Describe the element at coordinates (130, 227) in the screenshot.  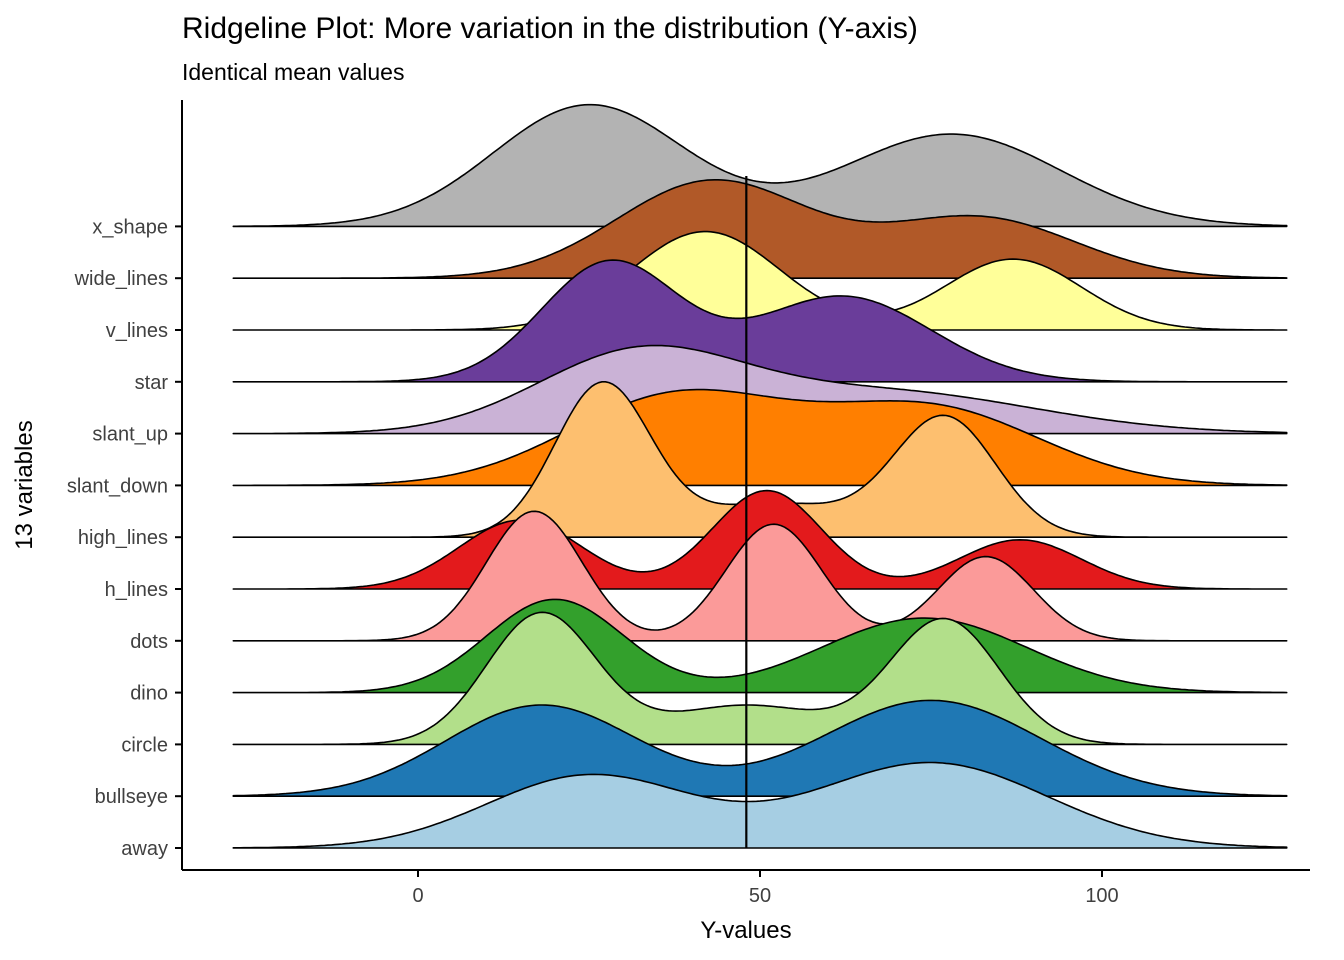
I see `y-tick-label-x_shape: x_shape` at that location.